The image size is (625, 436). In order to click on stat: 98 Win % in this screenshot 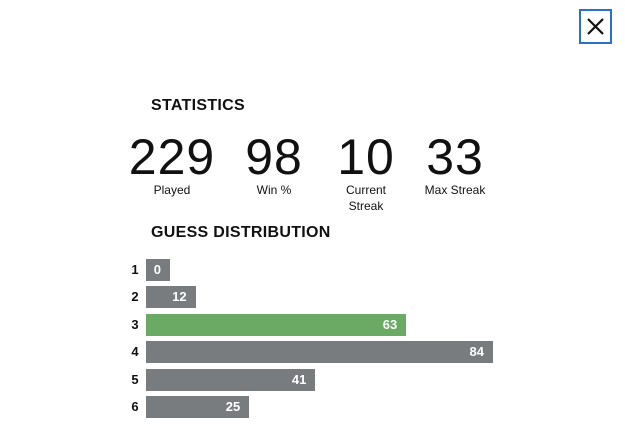, I will do `click(274, 165)`.